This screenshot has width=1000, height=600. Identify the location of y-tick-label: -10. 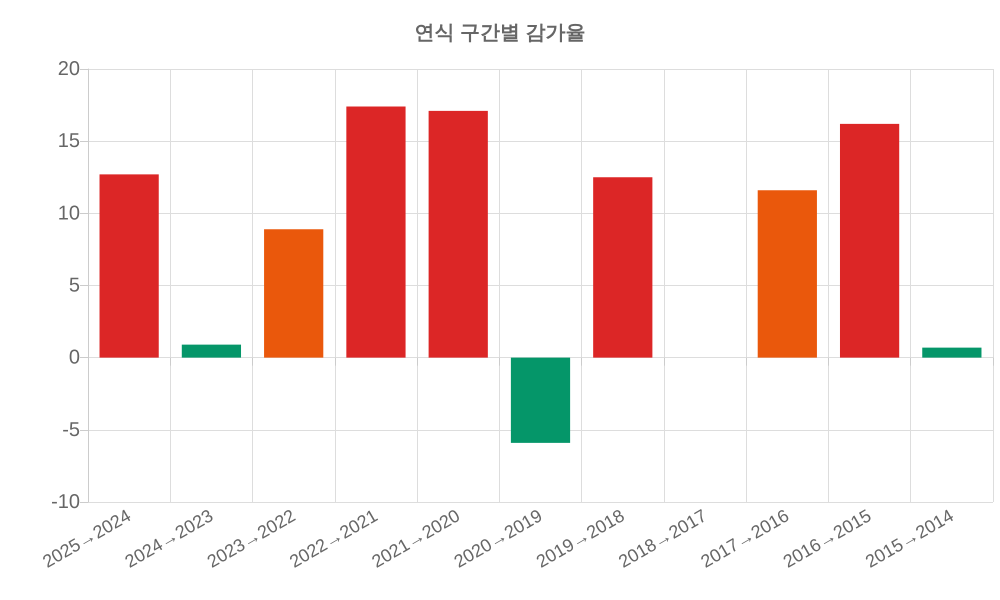
(65, 502).